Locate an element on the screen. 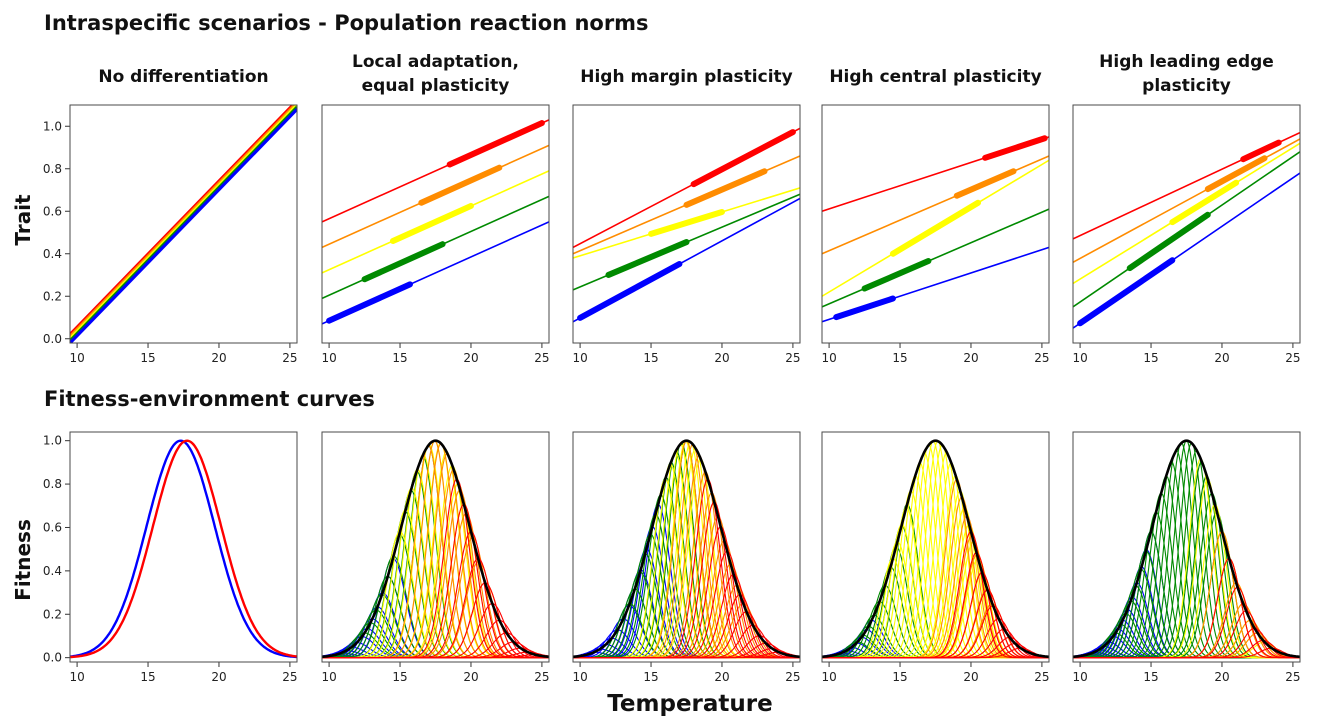 The width and height of the screenshot is (1317, 721). chart-panel-4: High central plasticity 10 15 20 25 is located at coordinates (935, 216).